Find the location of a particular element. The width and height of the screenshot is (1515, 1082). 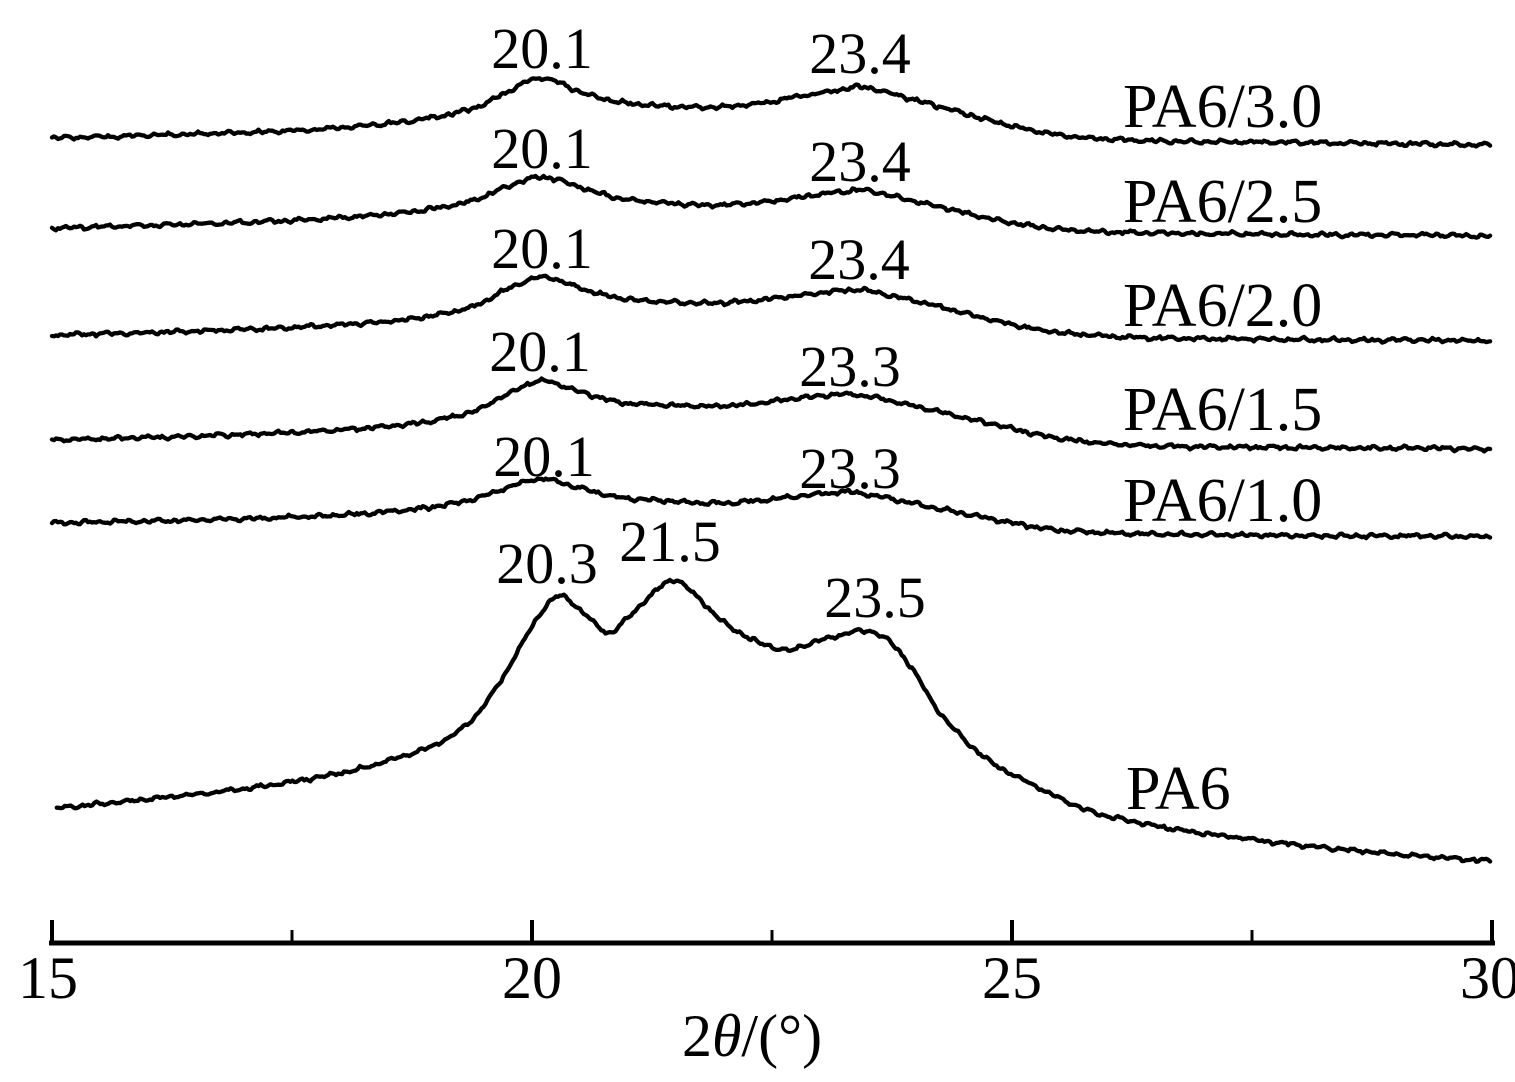

peak-label-pa6-23-5: 23.5 is located at coordinates (875, 597).